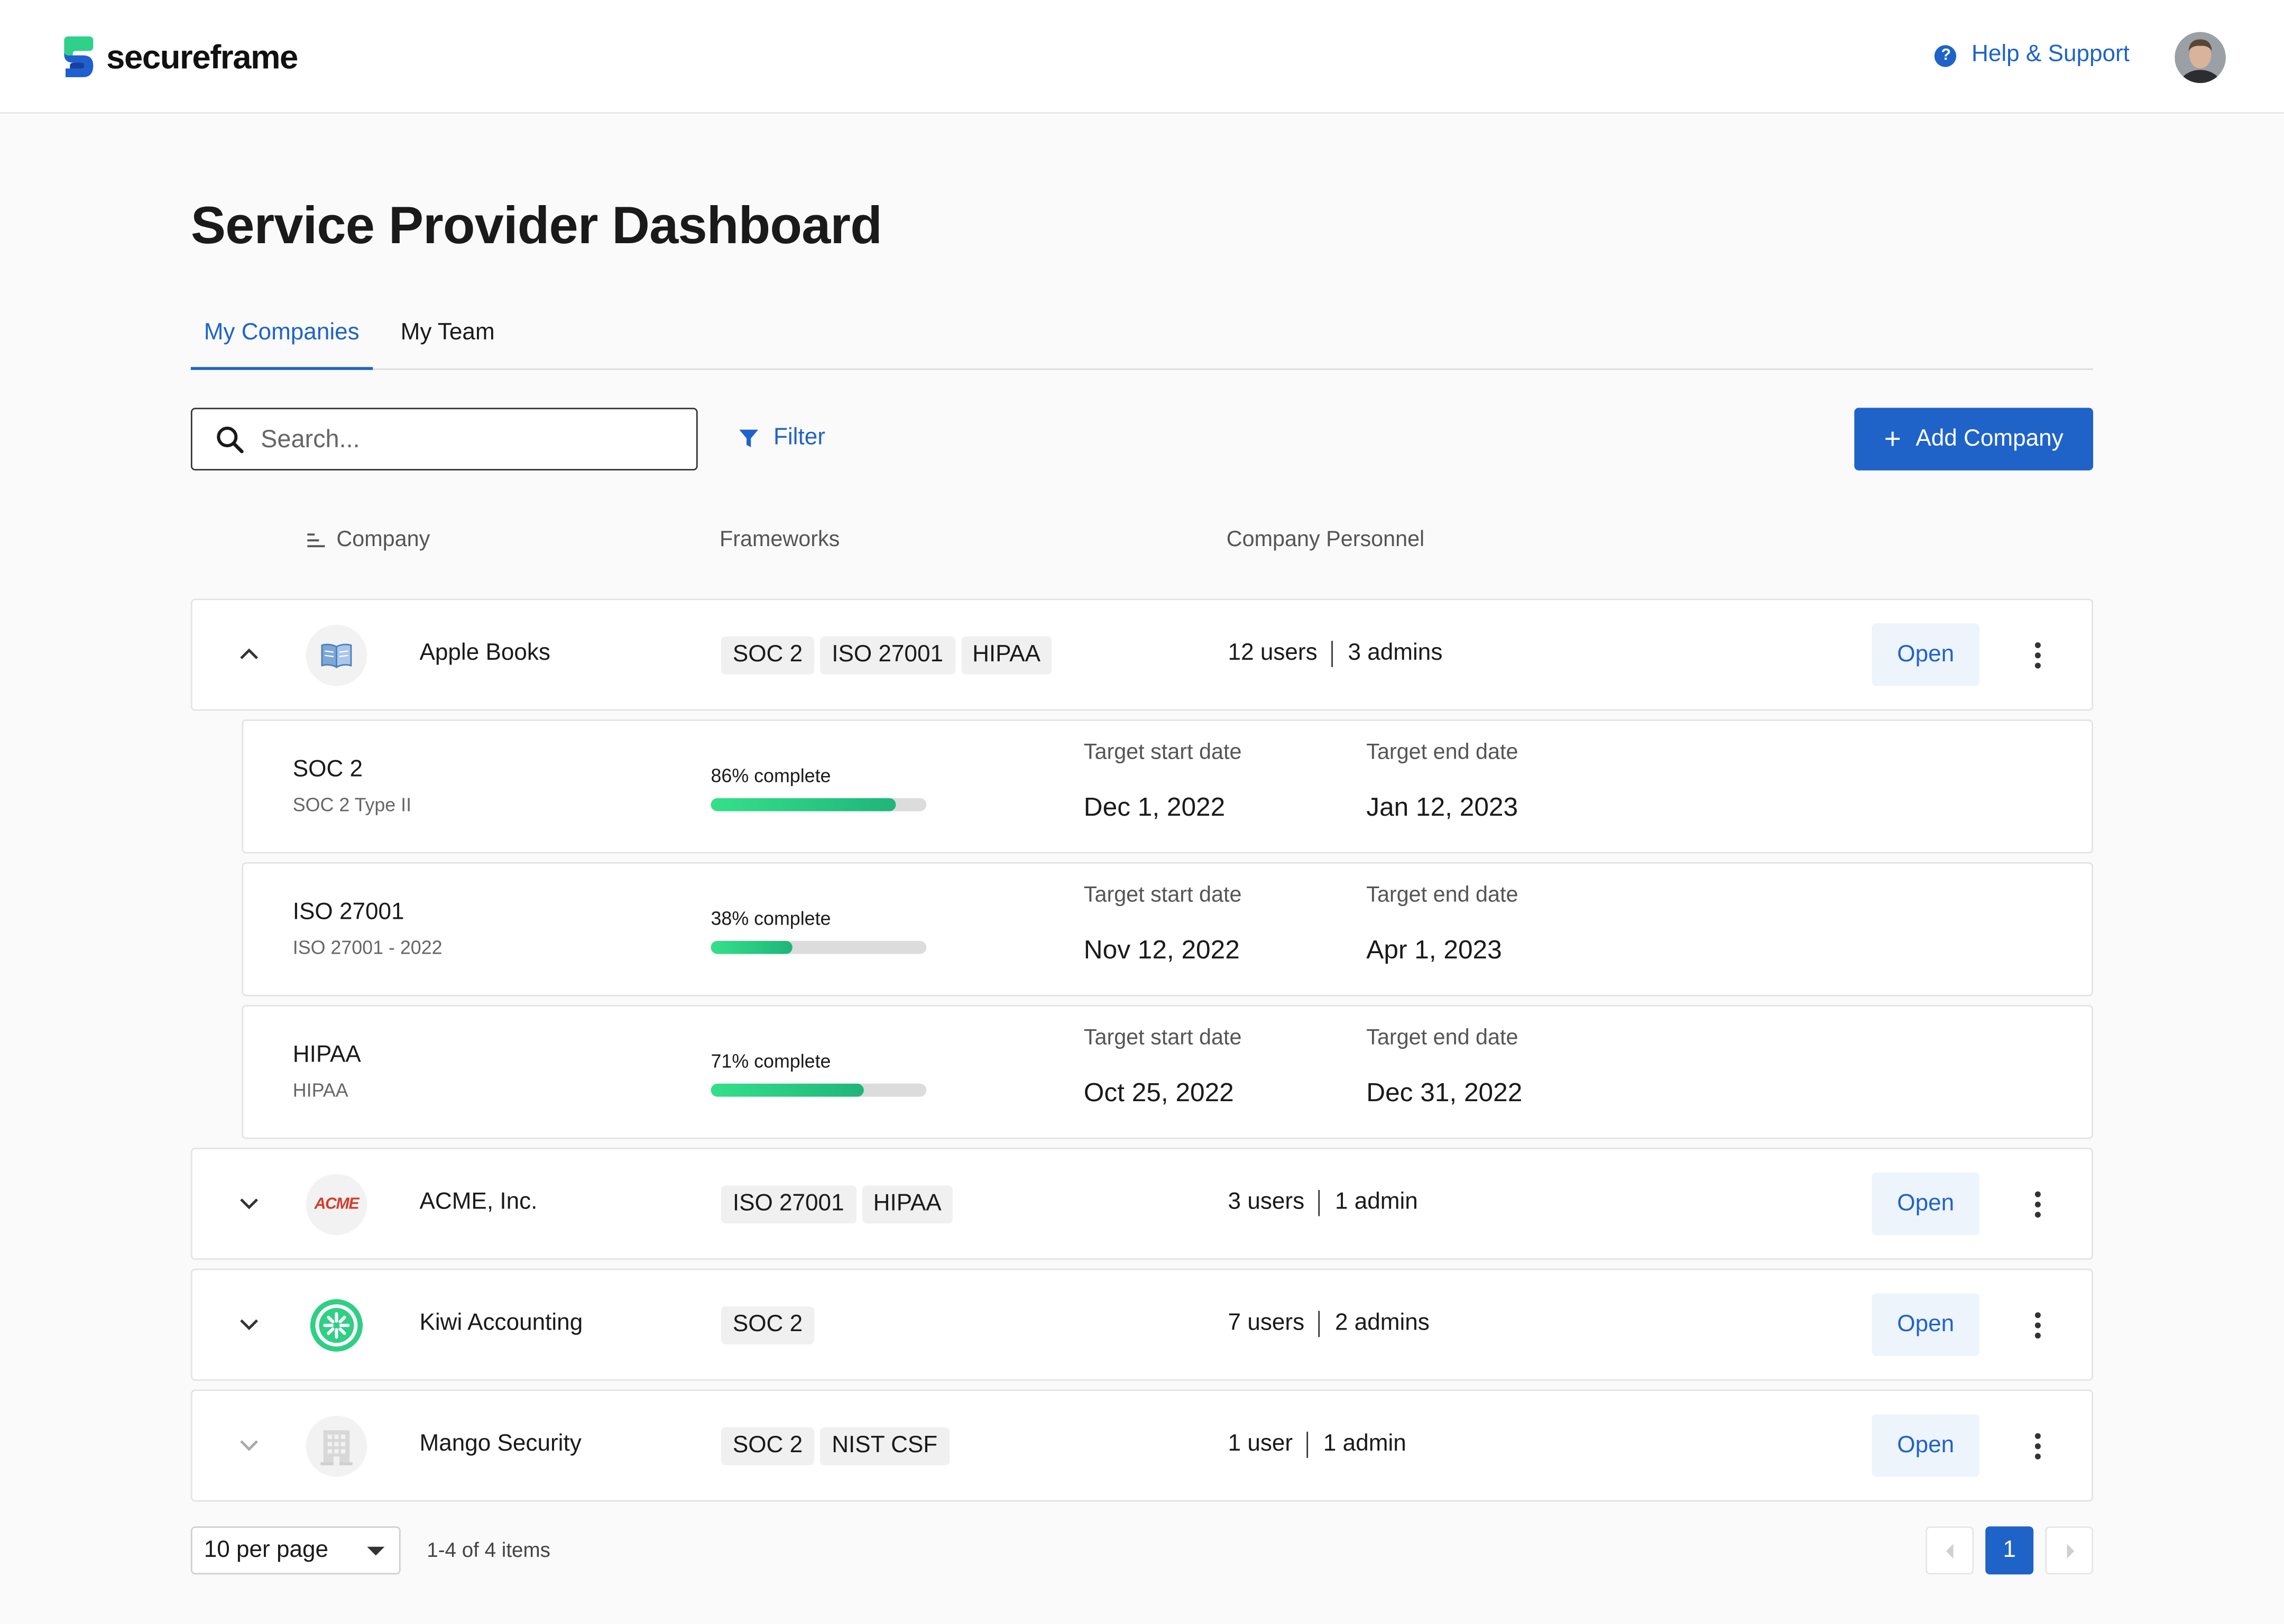 Image resolution: width=2284 pixels, height=1624 pixels. I want to click on avatar, so click(2200, 58).